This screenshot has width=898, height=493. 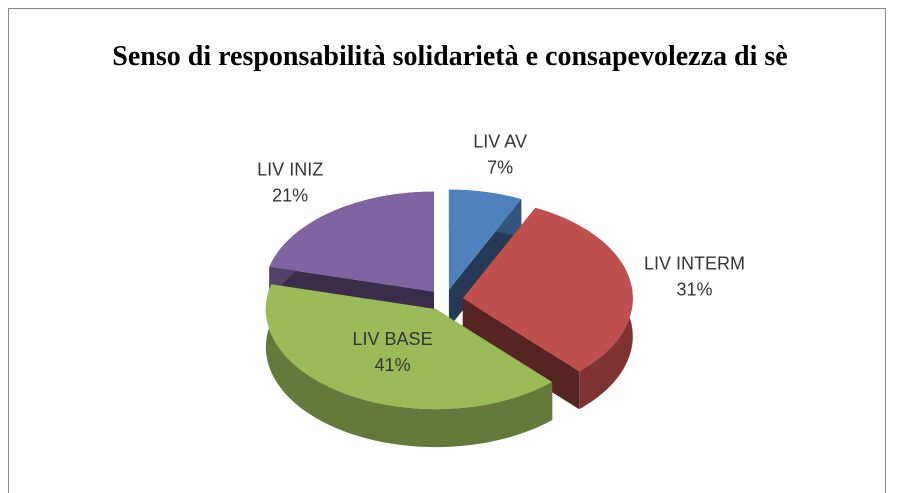 I want to click on slice-label: LIV BASE, so click(x=393, y=339).